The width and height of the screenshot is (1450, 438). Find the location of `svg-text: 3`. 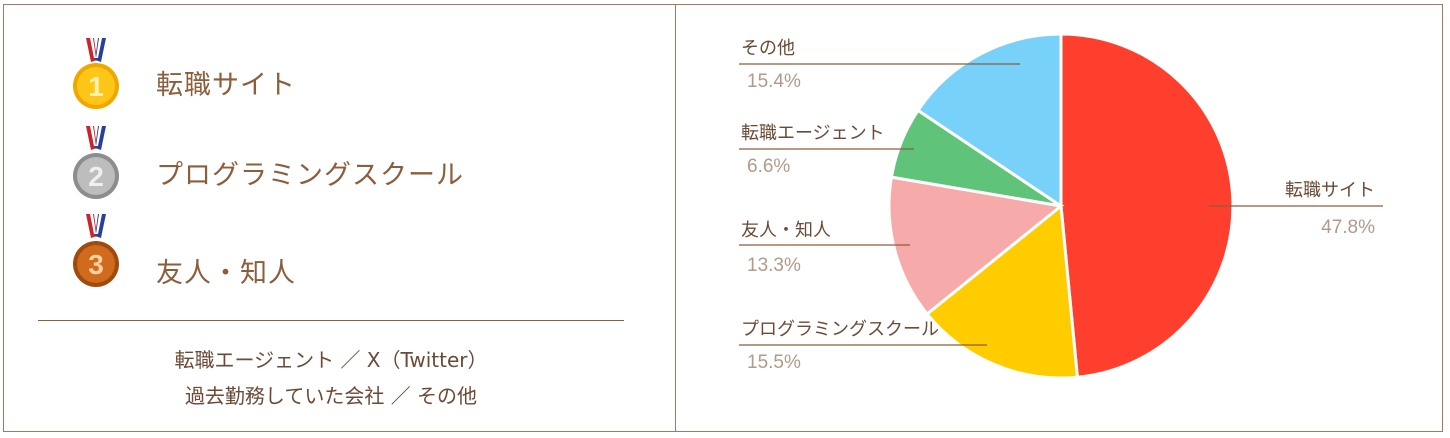

svg-text: 3 is located at coordinates (96, 264).